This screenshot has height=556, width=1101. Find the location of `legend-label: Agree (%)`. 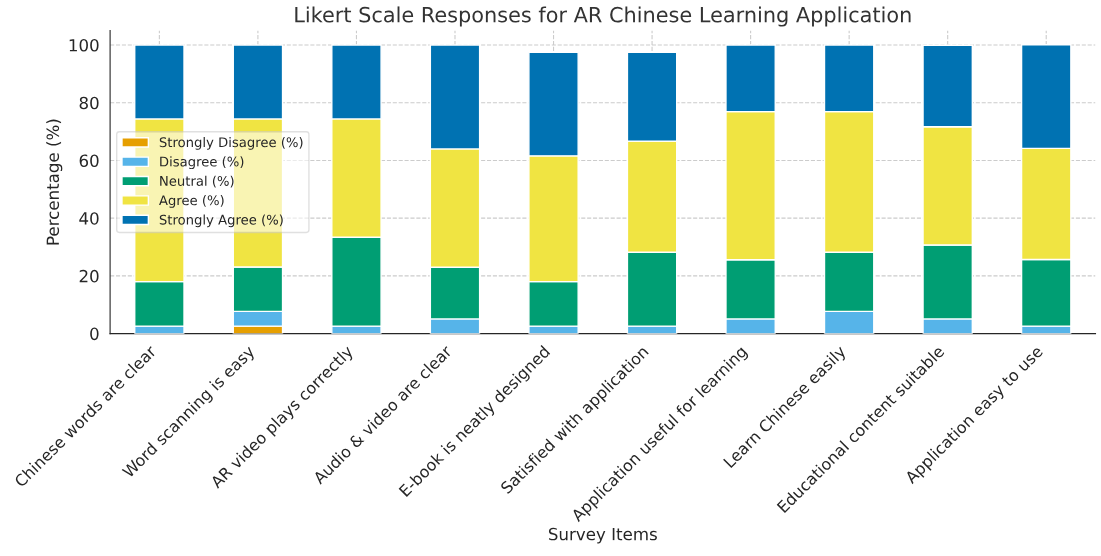

legend-label: Agree (%) is located at coordinates (191, 201).